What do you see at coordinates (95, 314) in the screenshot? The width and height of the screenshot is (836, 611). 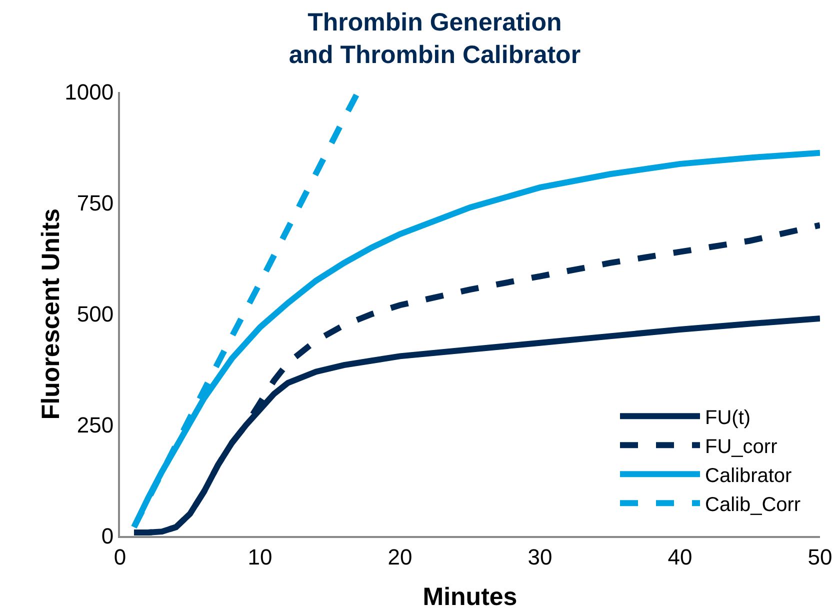 I see `y-tick-label: 500` at bounding box center [95, 314].